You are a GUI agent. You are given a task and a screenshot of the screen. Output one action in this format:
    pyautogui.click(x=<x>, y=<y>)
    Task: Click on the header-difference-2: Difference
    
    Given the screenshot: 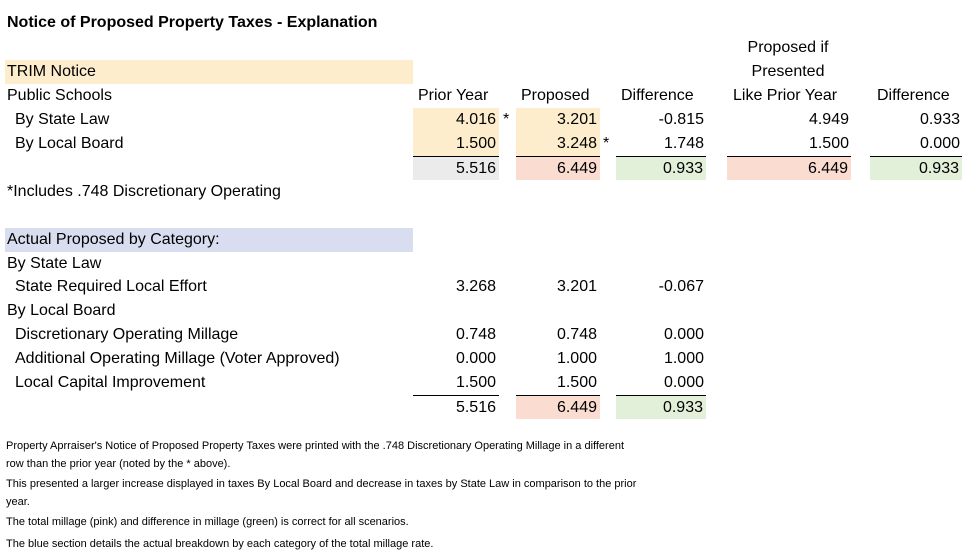 What is the action you would take?
    pyautogui.click(x=913, y=95)
    